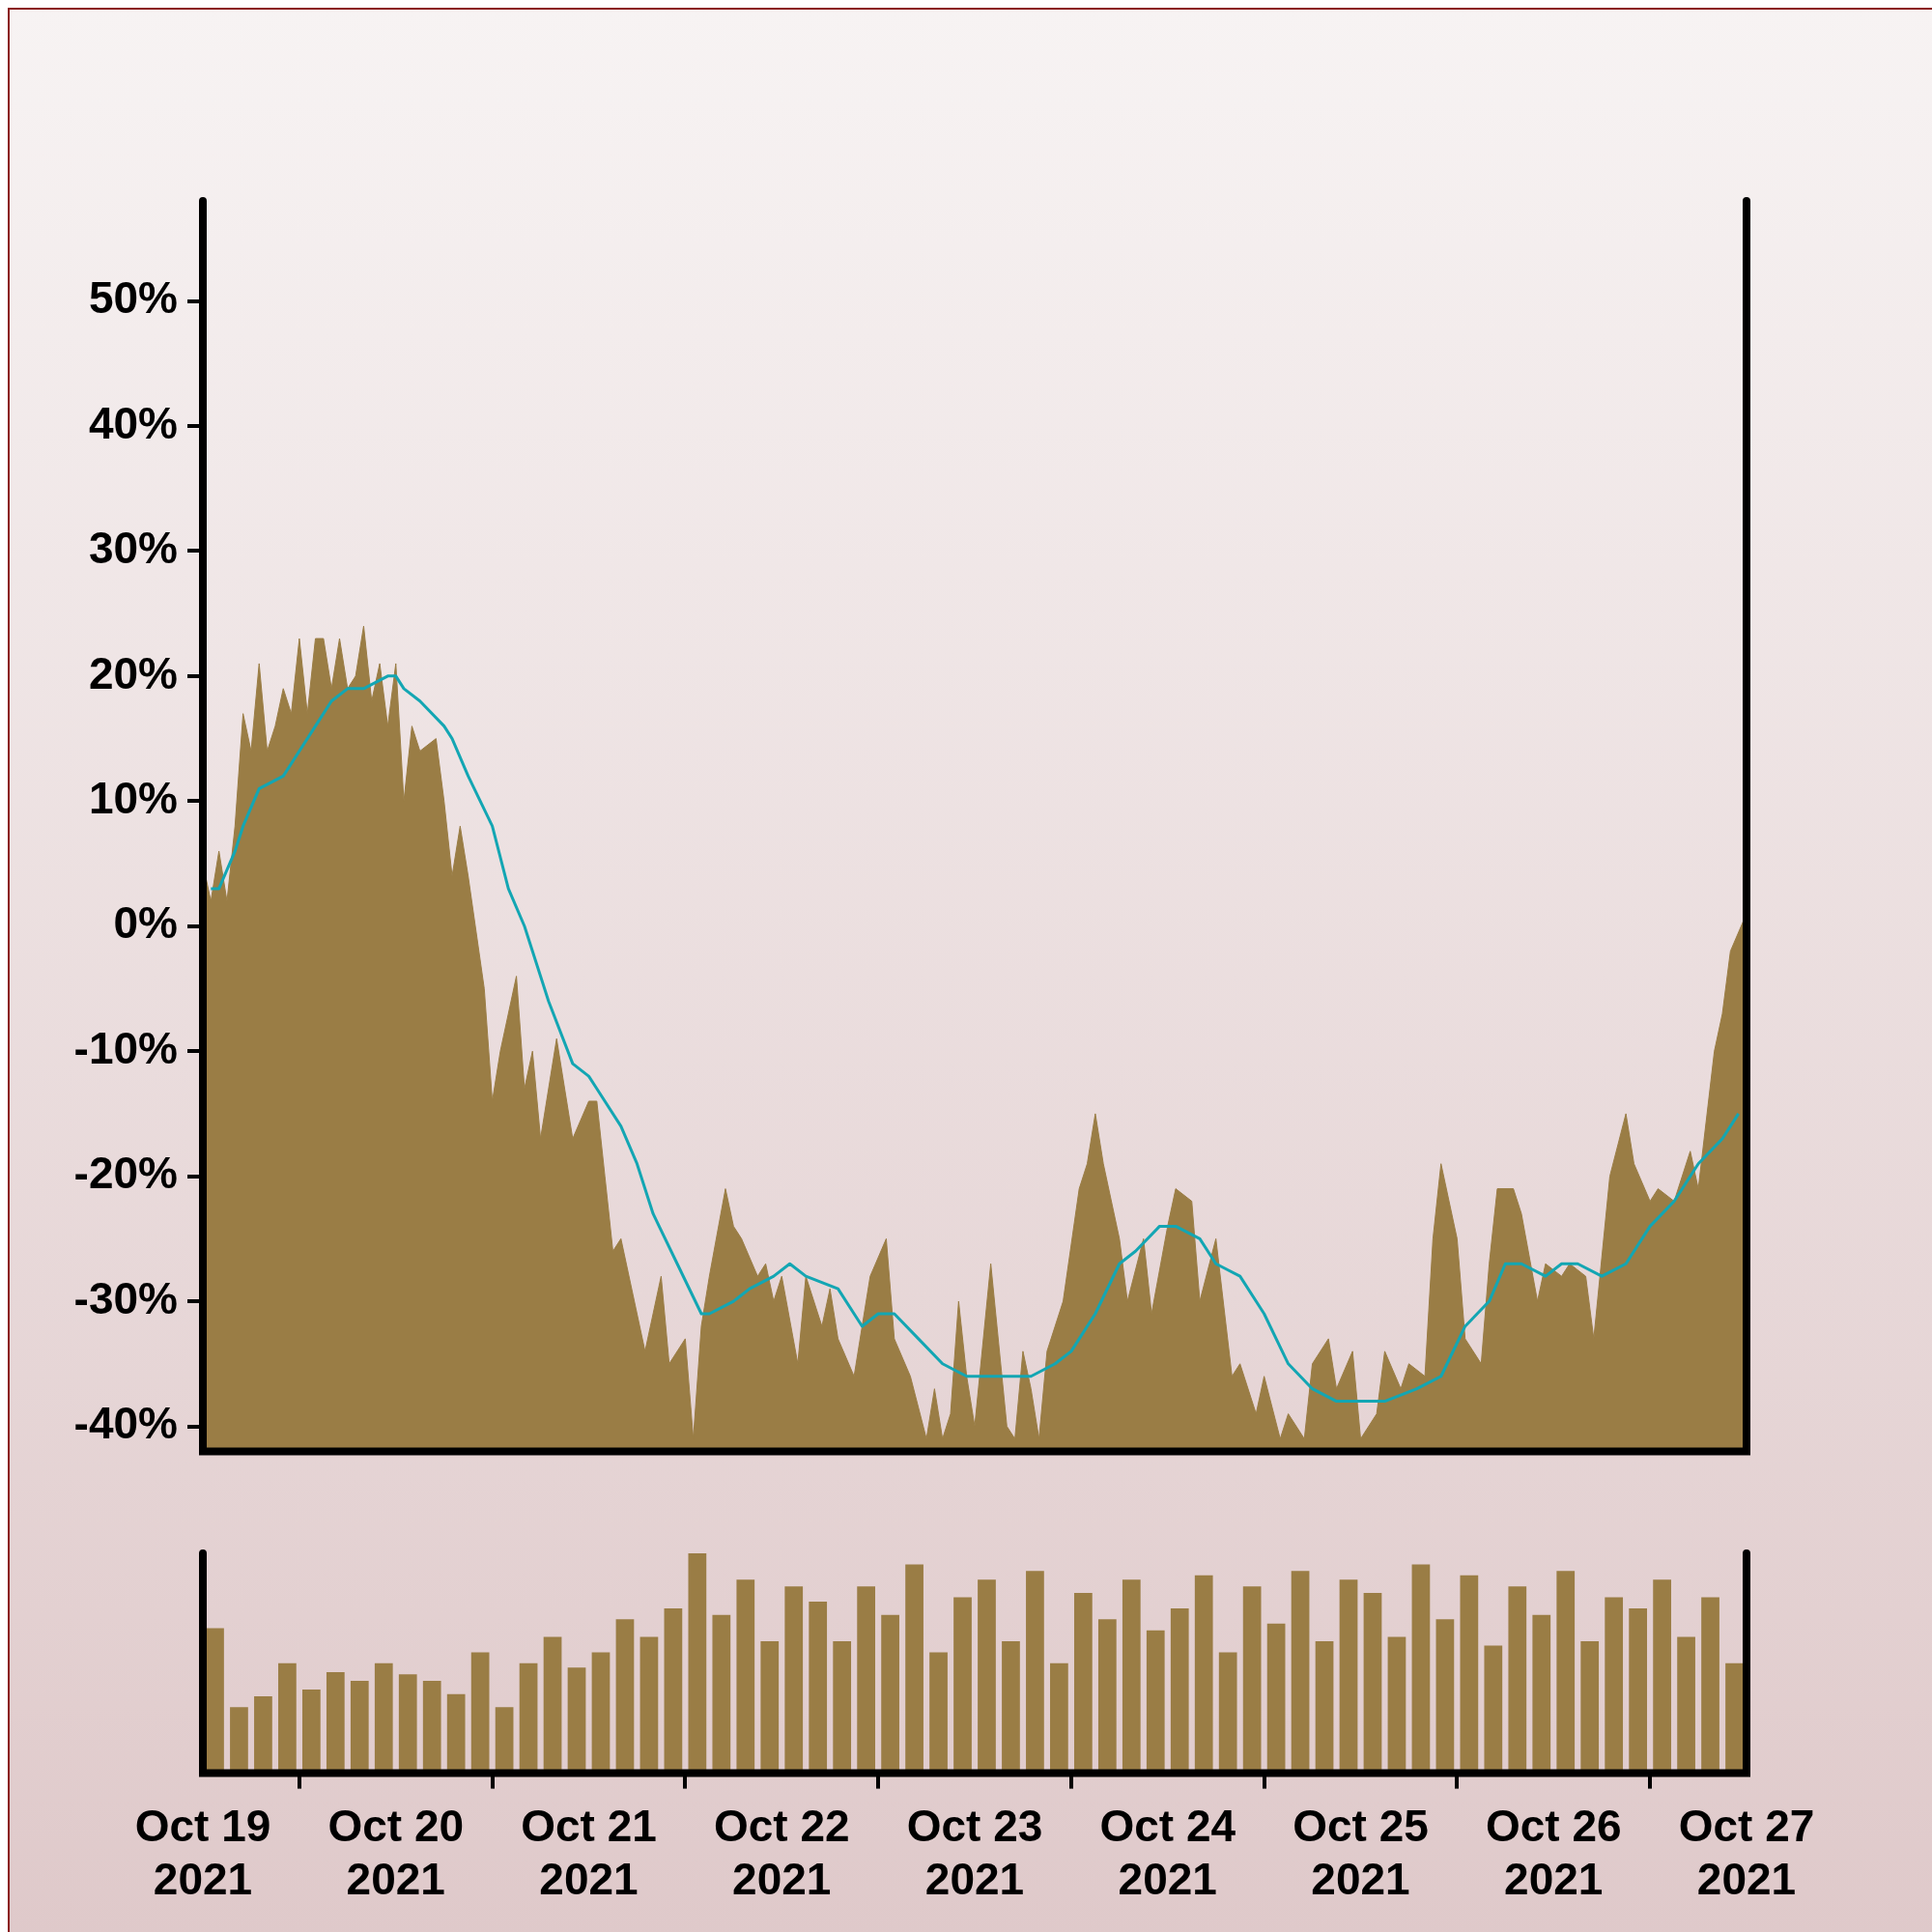 This screenshot has height=1932, width=1932. What do you see at coordinates (781, 1852) in the screenshot?
I see `x-tick-label: Oct 22 2021` at bounding box center [781, 1852].